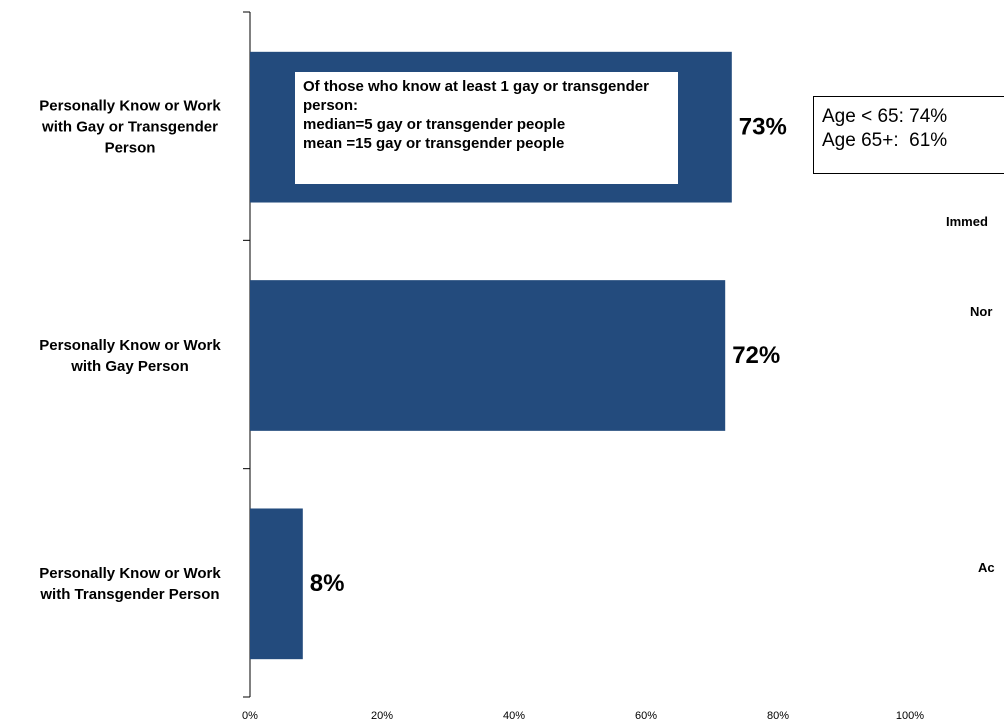 The width and height of the screenshot is (1004, 726). Describe the element at coordinates (646, 716) in the screenshot. I see `x-tick-label: 60%` at that location.